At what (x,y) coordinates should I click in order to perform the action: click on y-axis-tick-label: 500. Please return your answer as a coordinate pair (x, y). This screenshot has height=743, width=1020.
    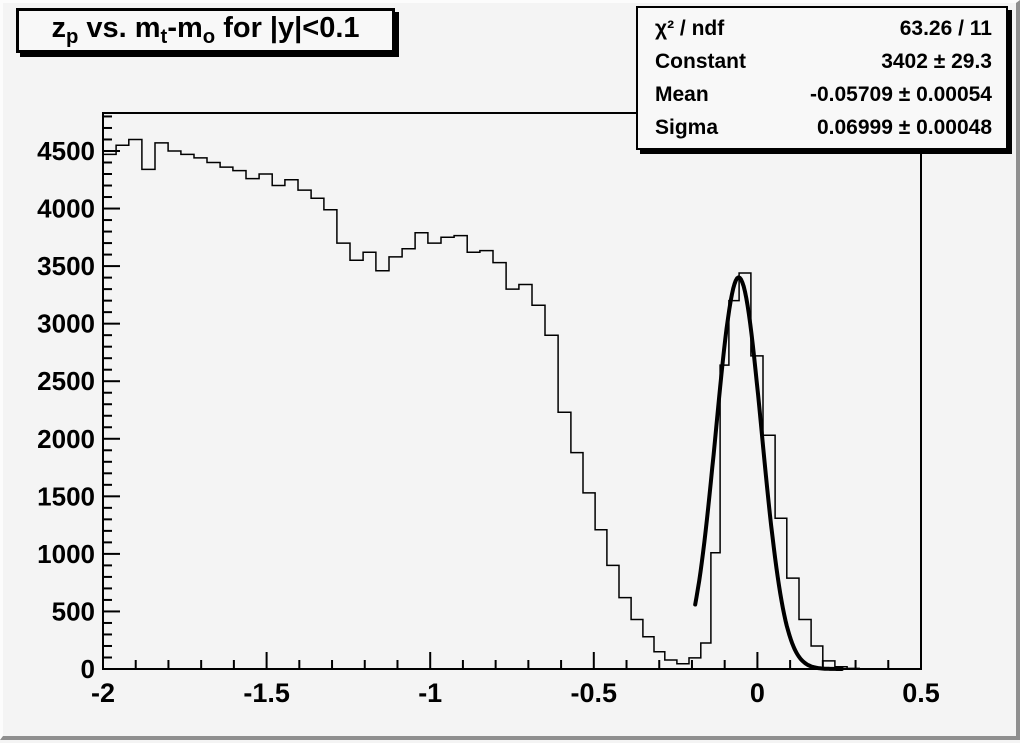
    Looking at the image, I should click on (73, 611).